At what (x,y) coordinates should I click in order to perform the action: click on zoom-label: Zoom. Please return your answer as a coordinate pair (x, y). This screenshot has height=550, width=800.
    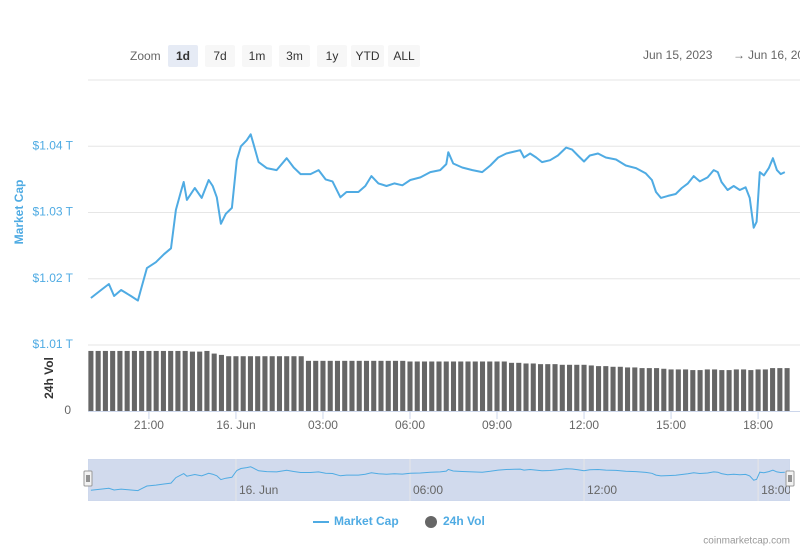
    Looking at the image, I should click on (145, 56).